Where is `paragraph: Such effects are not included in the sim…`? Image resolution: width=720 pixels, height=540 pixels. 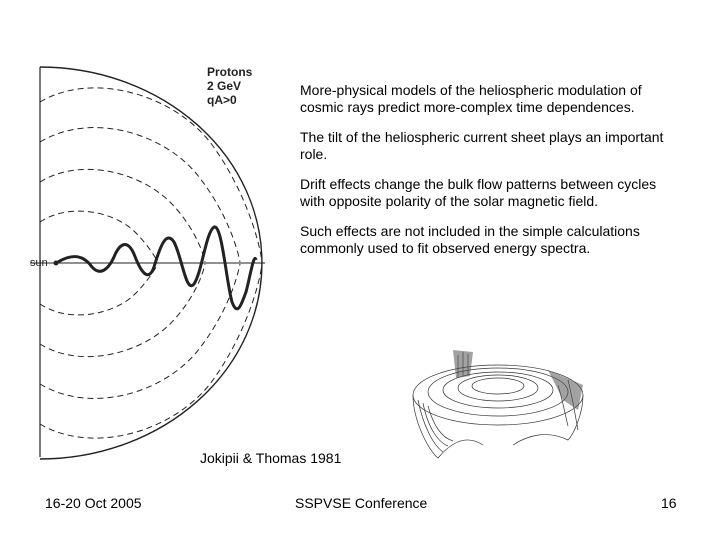 paragraph: Such effects are not included in the sim… is located at coordinates (470, 239).